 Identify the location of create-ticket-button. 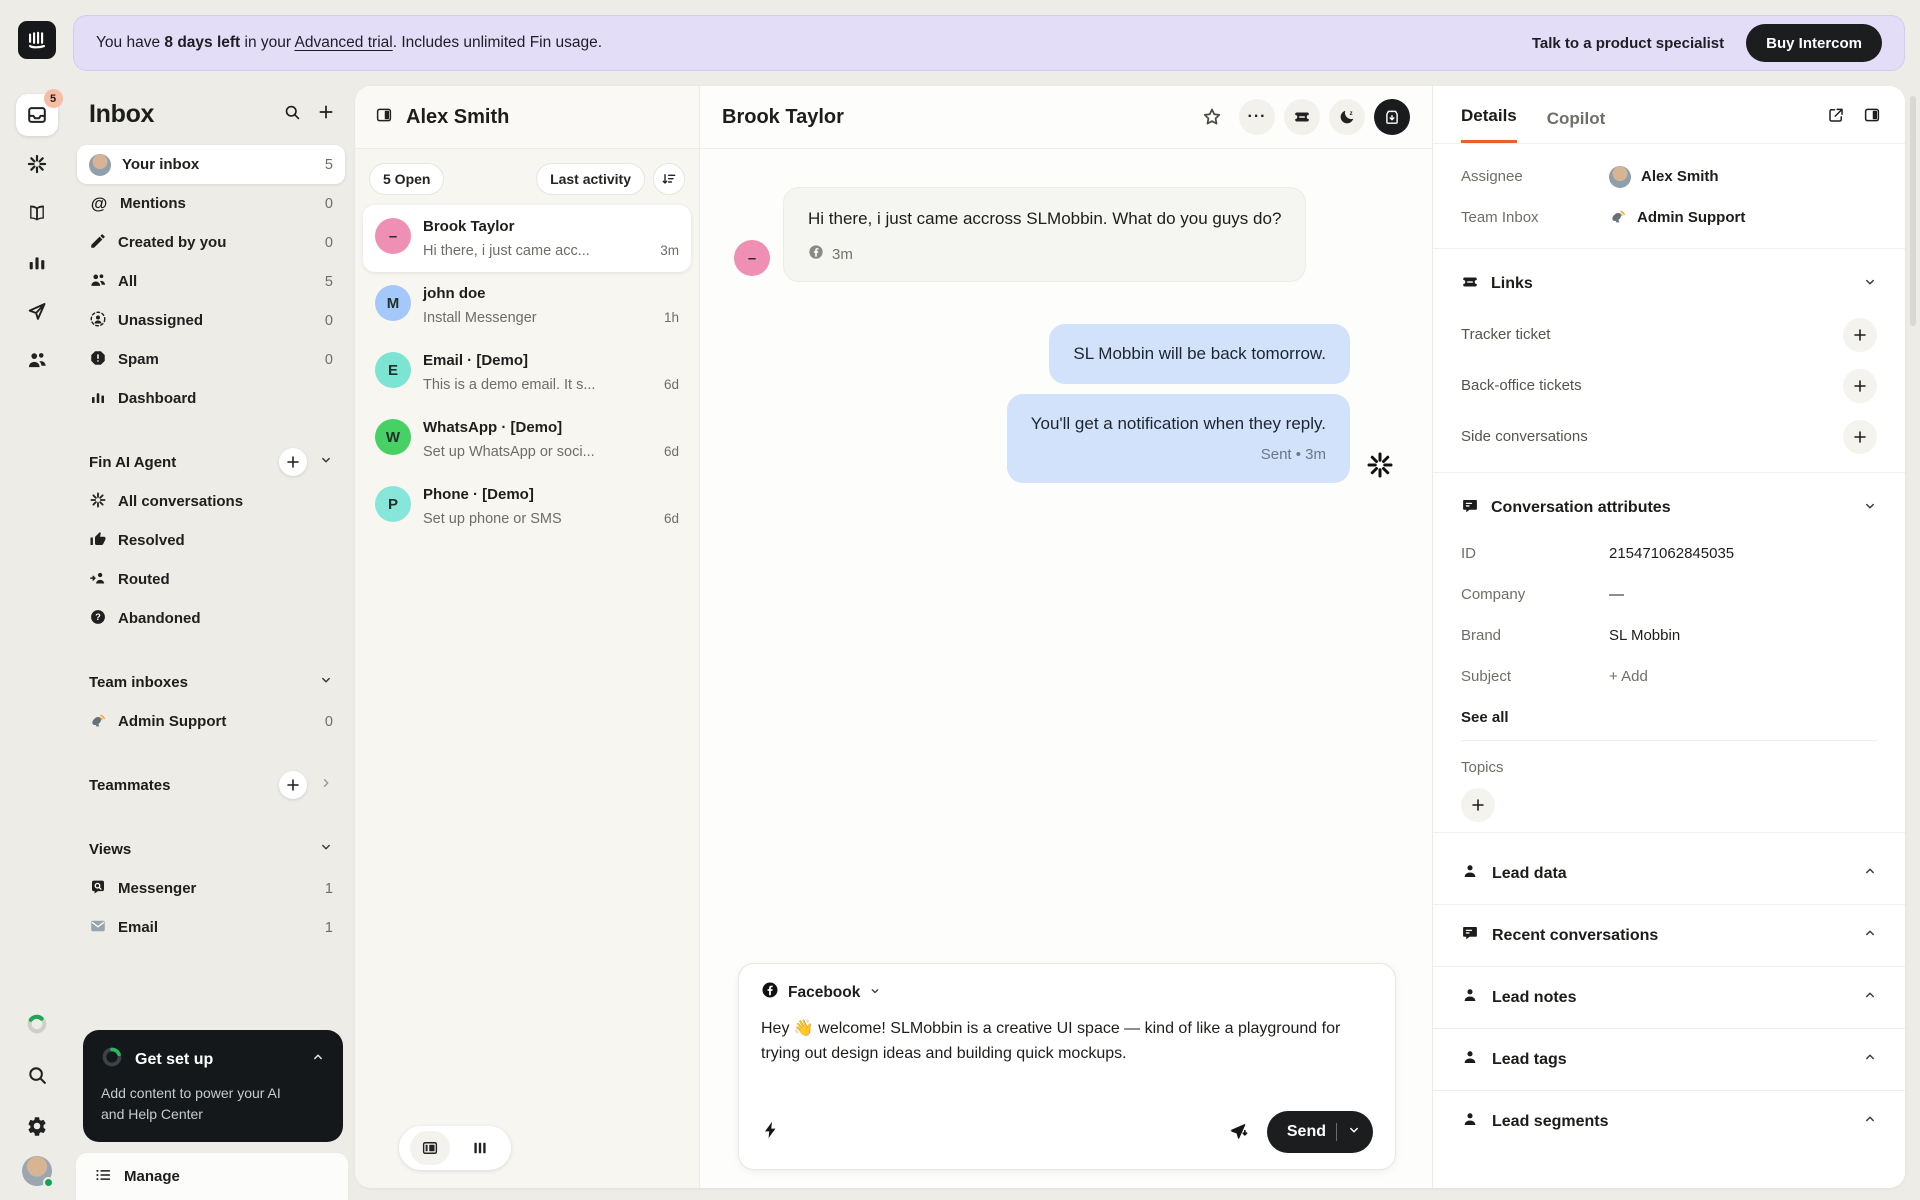
(1302, 117).